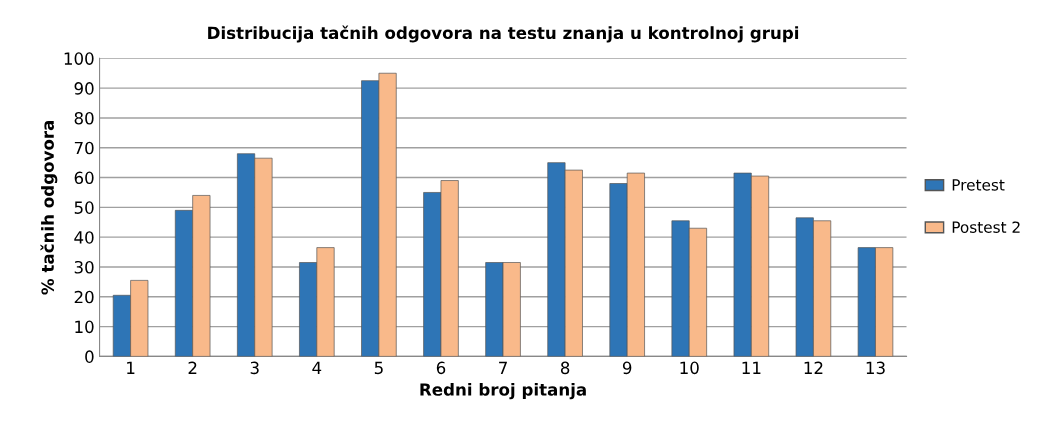 This screenshot has height=432, width=1048. Describe the element at coordinates (84, 88) in the screenshot. I see `y-tick-label: 90` at that location.